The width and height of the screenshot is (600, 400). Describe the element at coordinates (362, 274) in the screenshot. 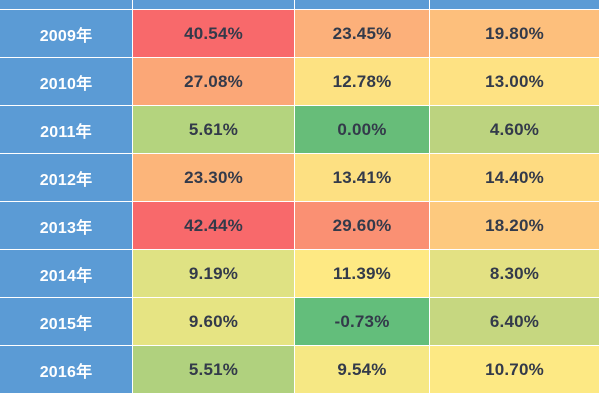

I see `data-cell: 11.39%` at that location.